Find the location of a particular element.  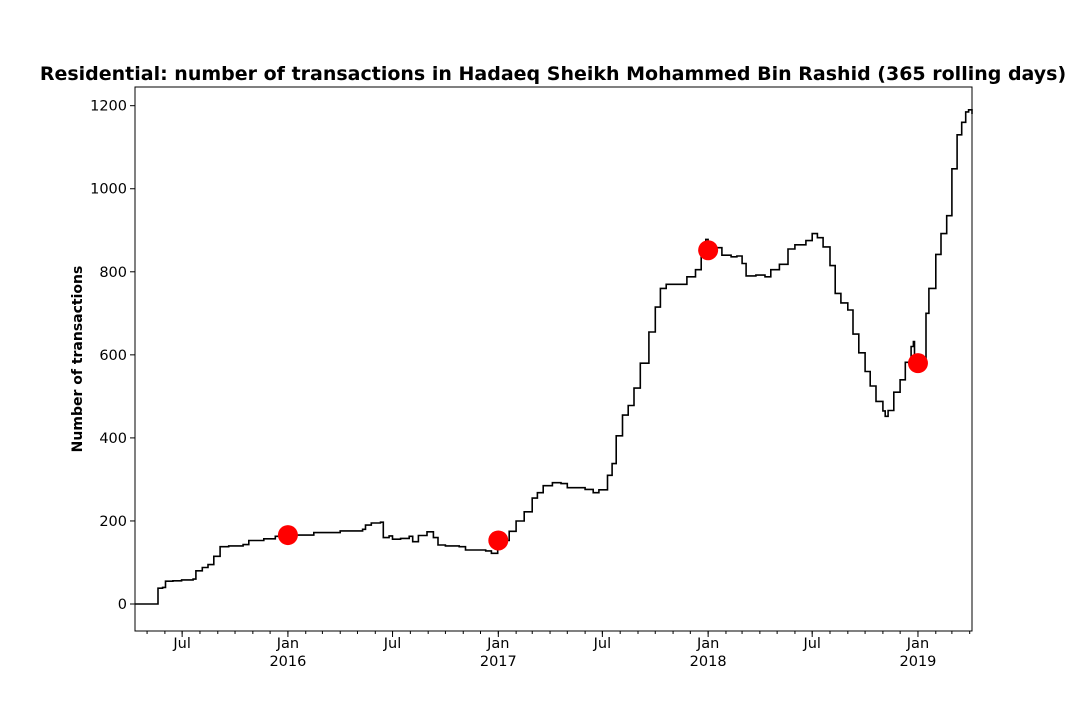

y-axis-label: Number of transactions is located at coordinates (78, 359).